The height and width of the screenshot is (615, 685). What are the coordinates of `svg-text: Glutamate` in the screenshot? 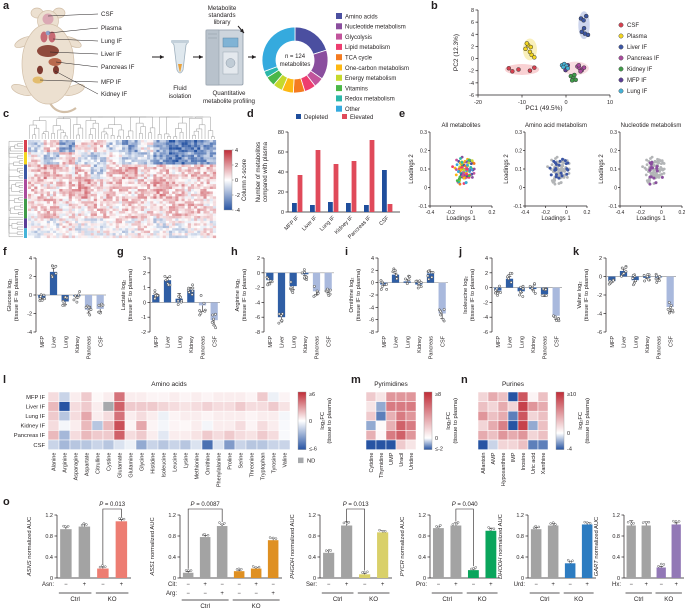 It's located at (121, 465).